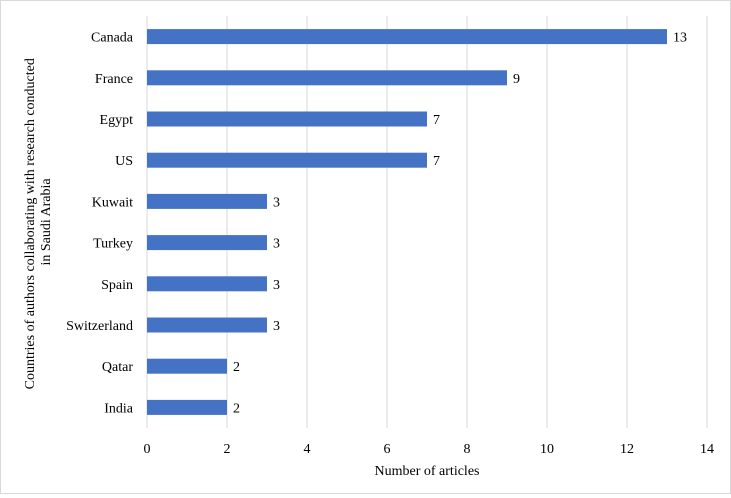 This screenshot has width=731, height=498. Describe the element at coordinates (680, 38) in the screenshot. I see `data-label: 13` at that location.